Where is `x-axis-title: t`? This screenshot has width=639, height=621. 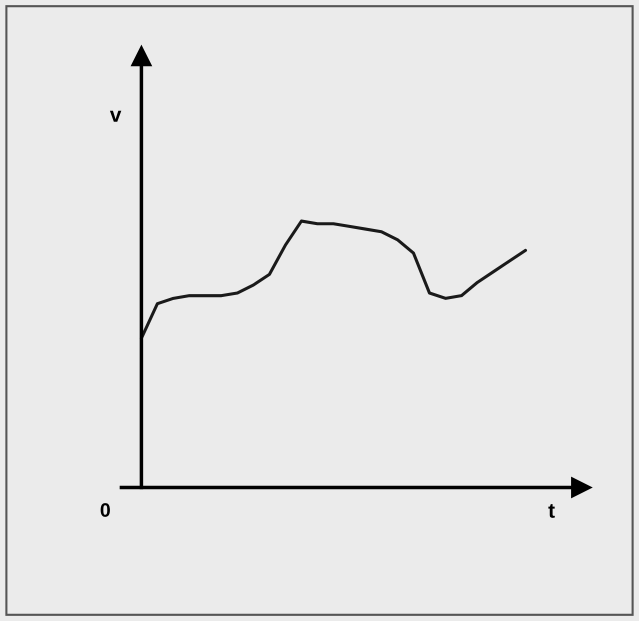
x-axis-title: t is located at coordinates (551, 511).